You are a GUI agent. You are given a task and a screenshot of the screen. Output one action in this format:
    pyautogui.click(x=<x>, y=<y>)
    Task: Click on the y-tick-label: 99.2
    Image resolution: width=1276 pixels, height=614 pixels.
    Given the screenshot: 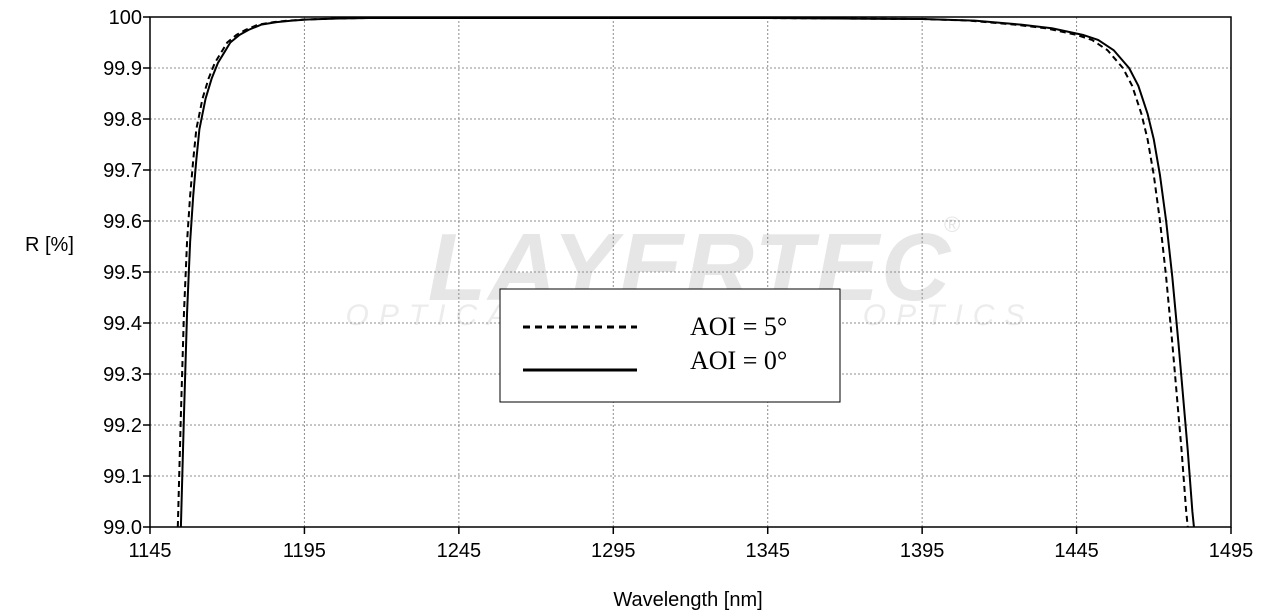 What is the action you would take?
    pyautogui.click(x=122, y=426)
    